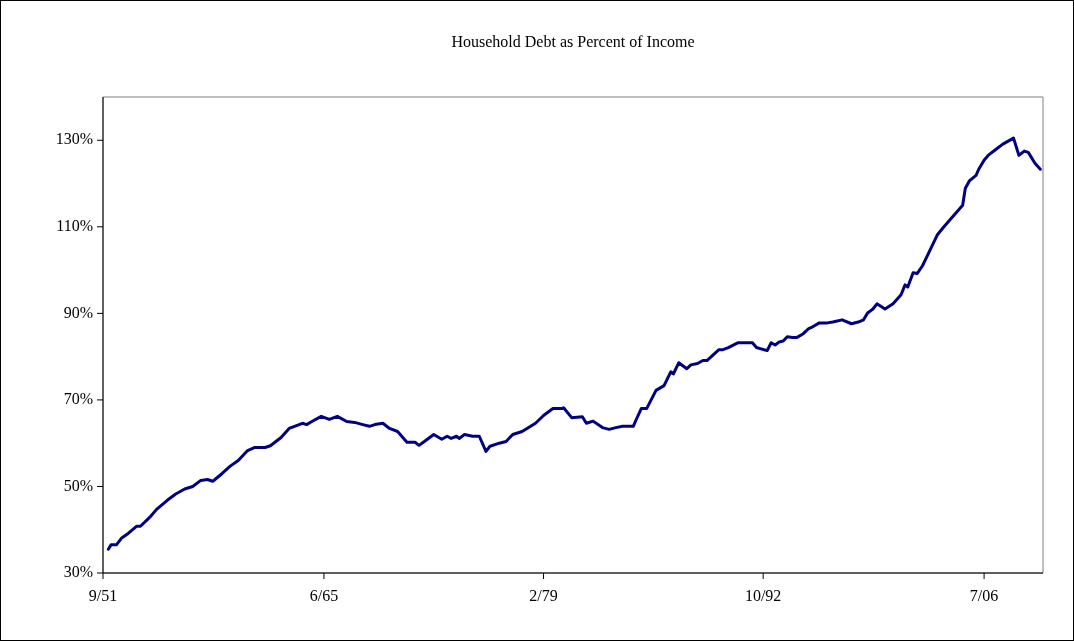 The image size is (1074, 641). I want to click on x-tick-label: 6/65, so click(324, 595).